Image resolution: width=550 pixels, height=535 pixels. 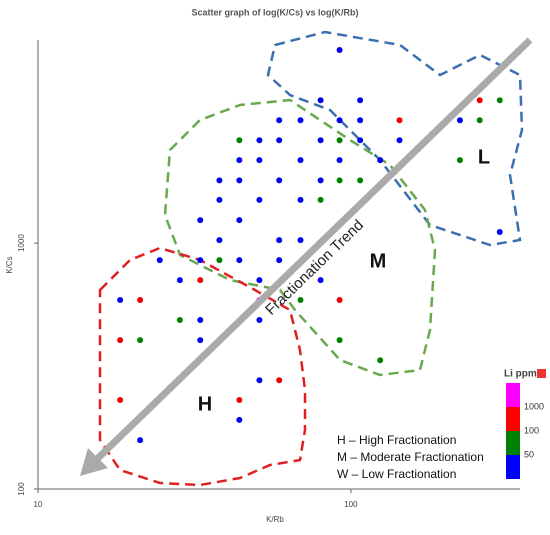 What do you see at coordinates (351, 504) in the screenshot?
I see `x-tick-label: 100` at bounding box center [351, 504].